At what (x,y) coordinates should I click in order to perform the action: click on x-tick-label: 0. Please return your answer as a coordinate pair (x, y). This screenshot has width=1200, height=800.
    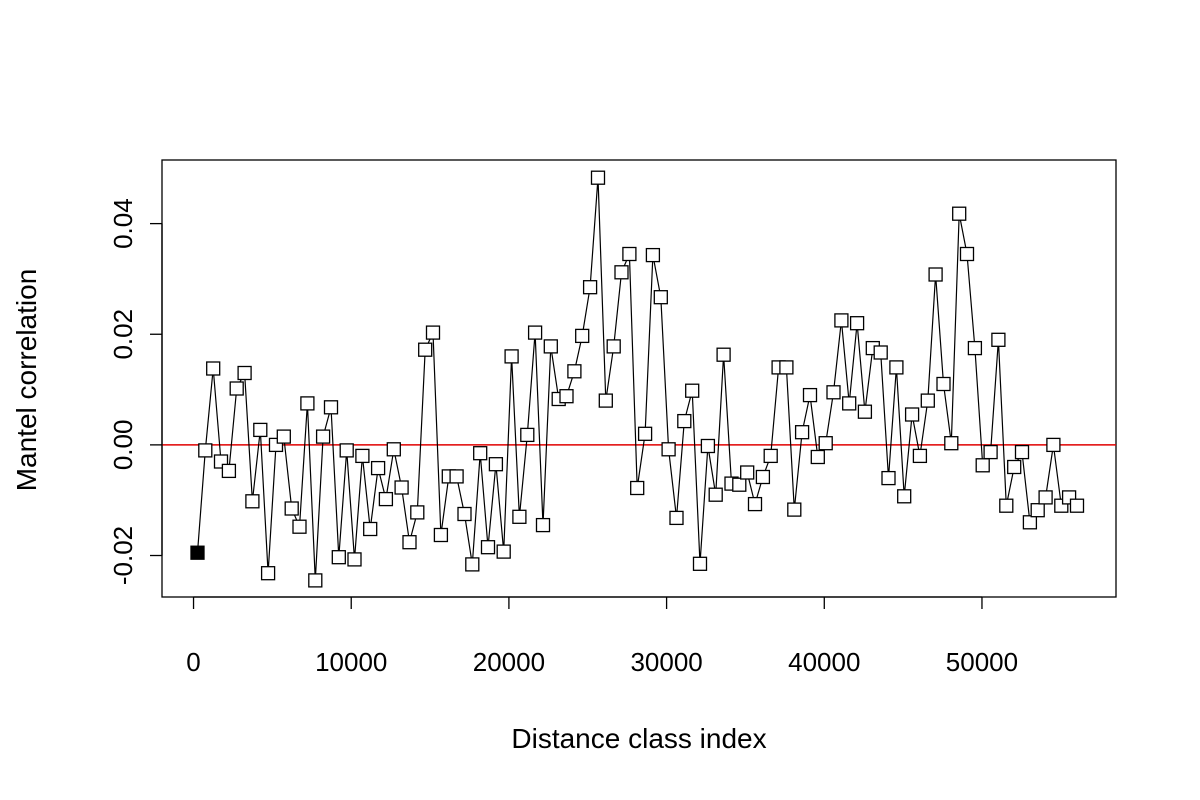
    Looking at the image, I should click on (193, 662).